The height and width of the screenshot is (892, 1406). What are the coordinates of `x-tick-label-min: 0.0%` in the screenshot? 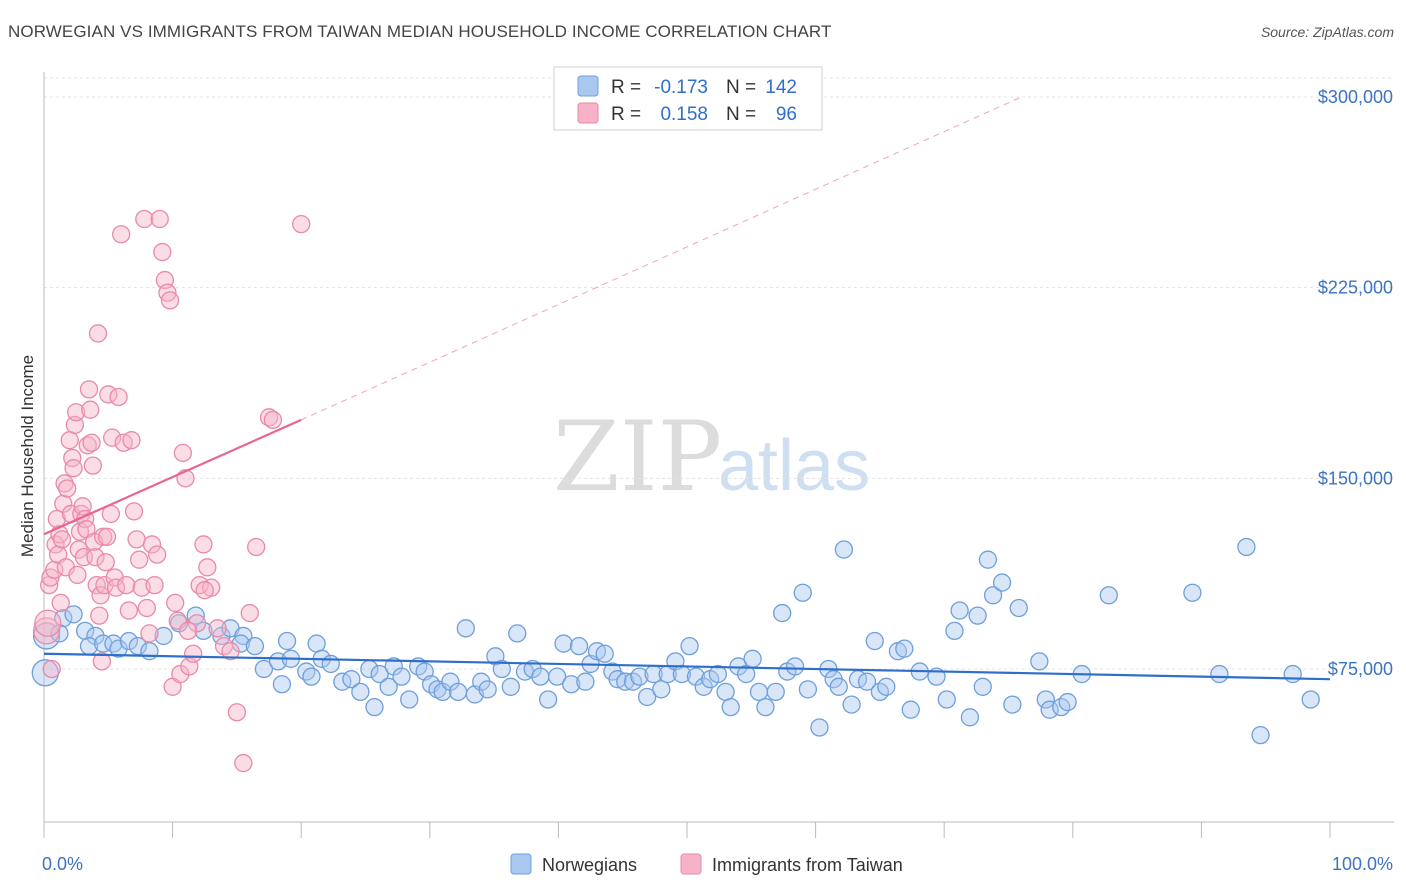 It's located at (62, 864).